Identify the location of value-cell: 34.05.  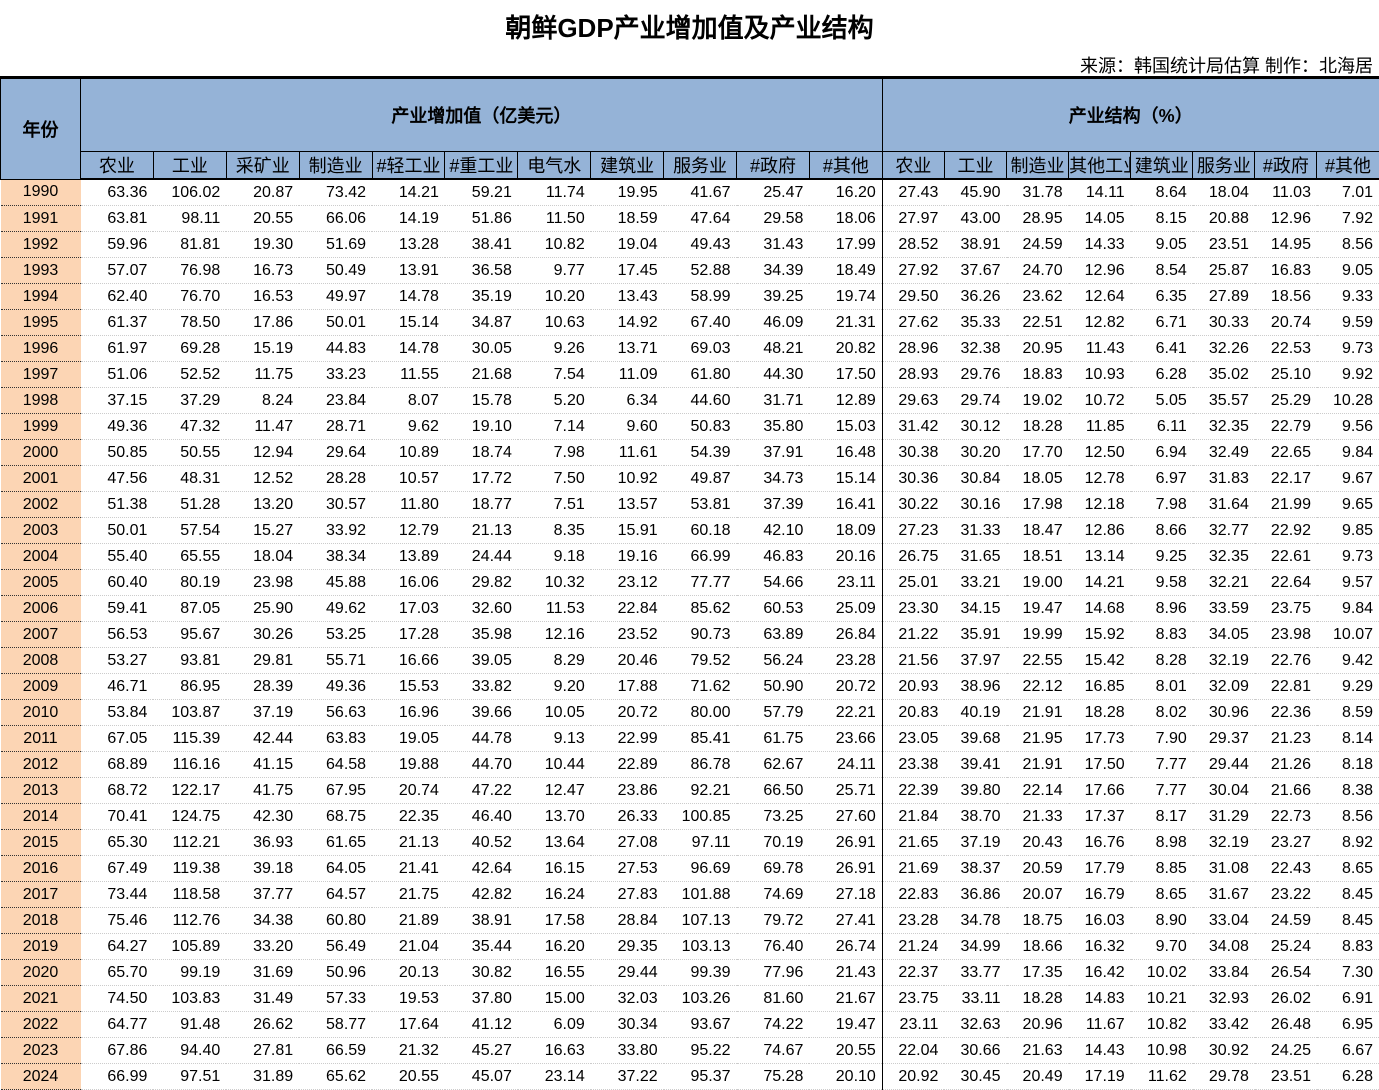
(1224, 635).